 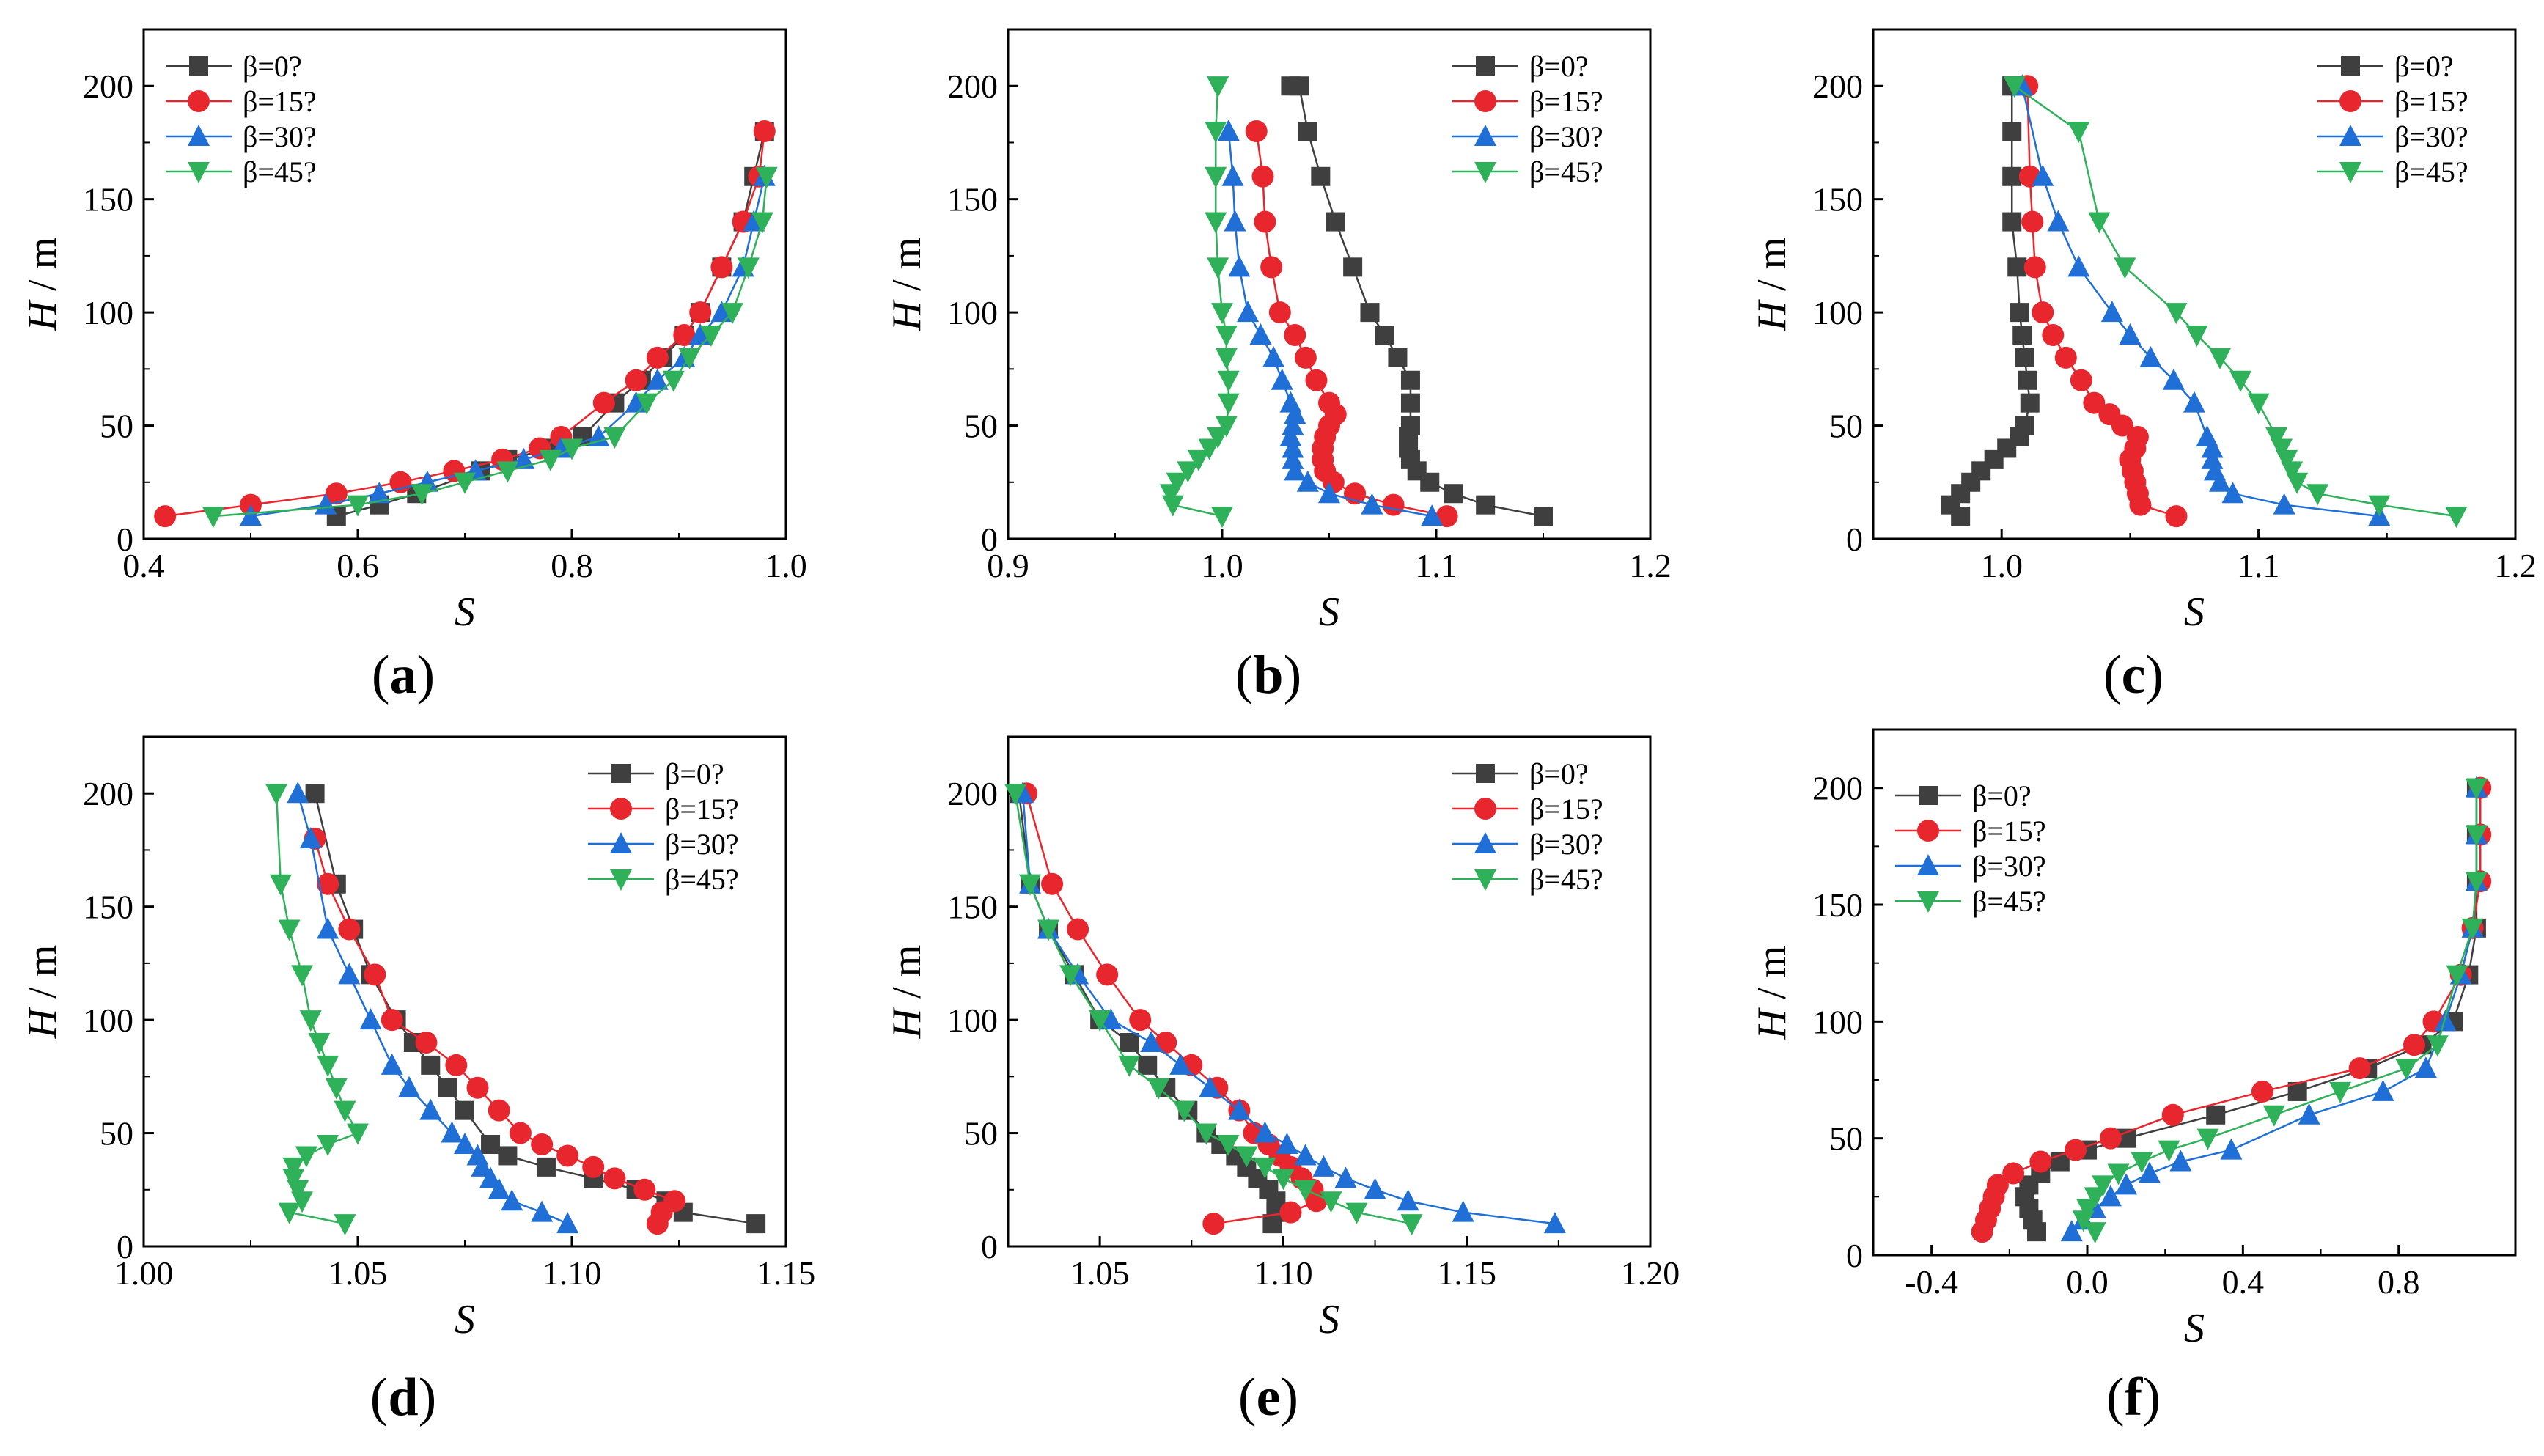 I want to click on y-tick-label: 0, so click(x=125, y=1246).